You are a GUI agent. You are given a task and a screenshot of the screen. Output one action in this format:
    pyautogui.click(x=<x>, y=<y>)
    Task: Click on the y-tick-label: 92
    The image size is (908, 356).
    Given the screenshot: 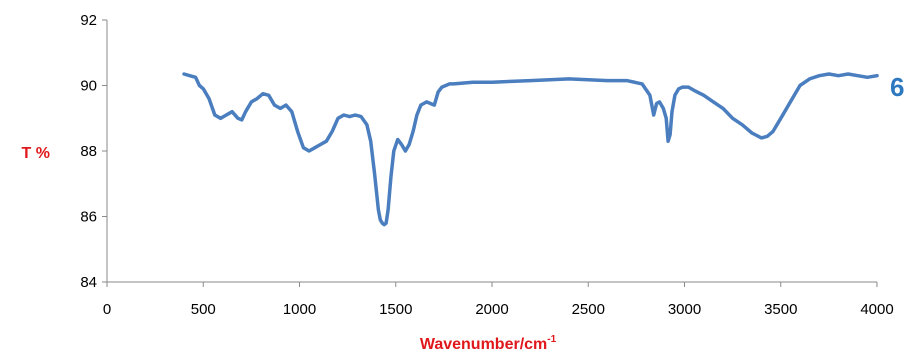 What is the action you would take?
    pyautogui.click(x=88, y=20)
    